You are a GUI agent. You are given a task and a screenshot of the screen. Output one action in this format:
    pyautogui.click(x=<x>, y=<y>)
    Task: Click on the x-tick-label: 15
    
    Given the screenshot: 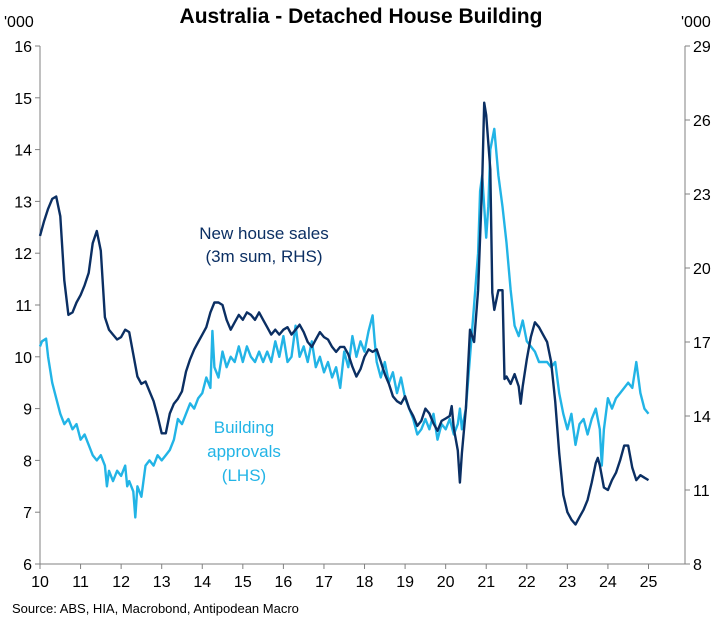 What is the action you would take?
    pyautogui.click(x=243, y=582)
    